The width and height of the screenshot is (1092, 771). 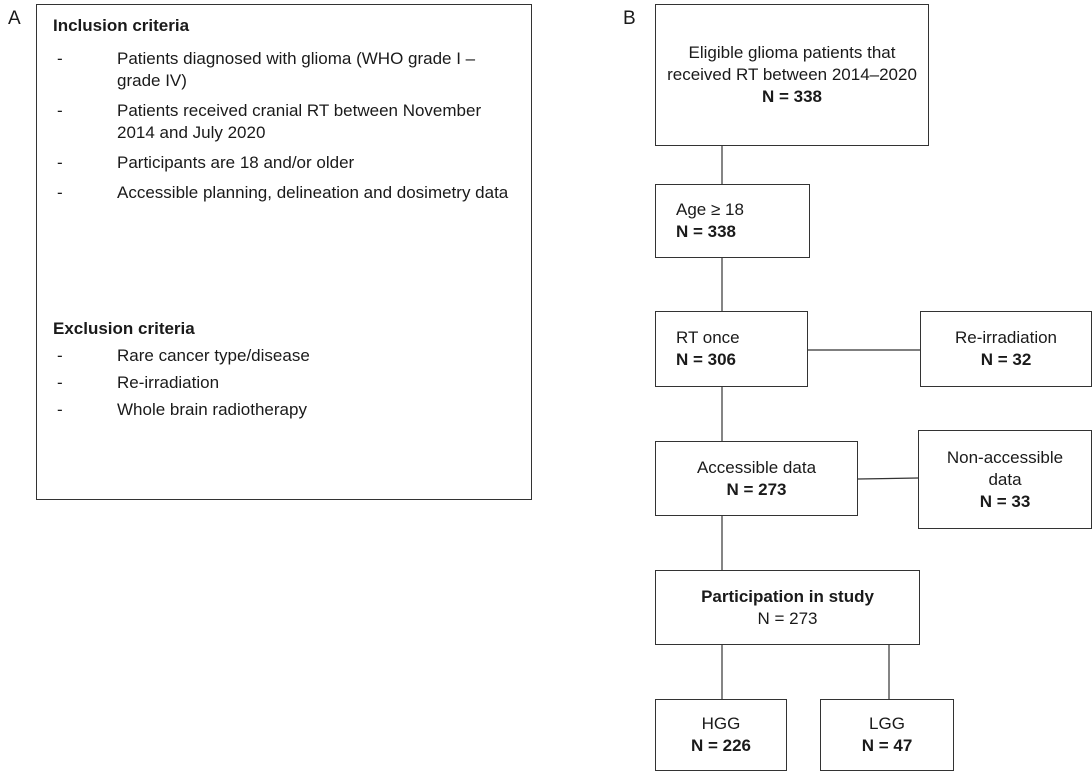 What do you see at coordinates (887, 723) in the screenshot?
I see `box-text: LGG` at bounding box center [887, 723].